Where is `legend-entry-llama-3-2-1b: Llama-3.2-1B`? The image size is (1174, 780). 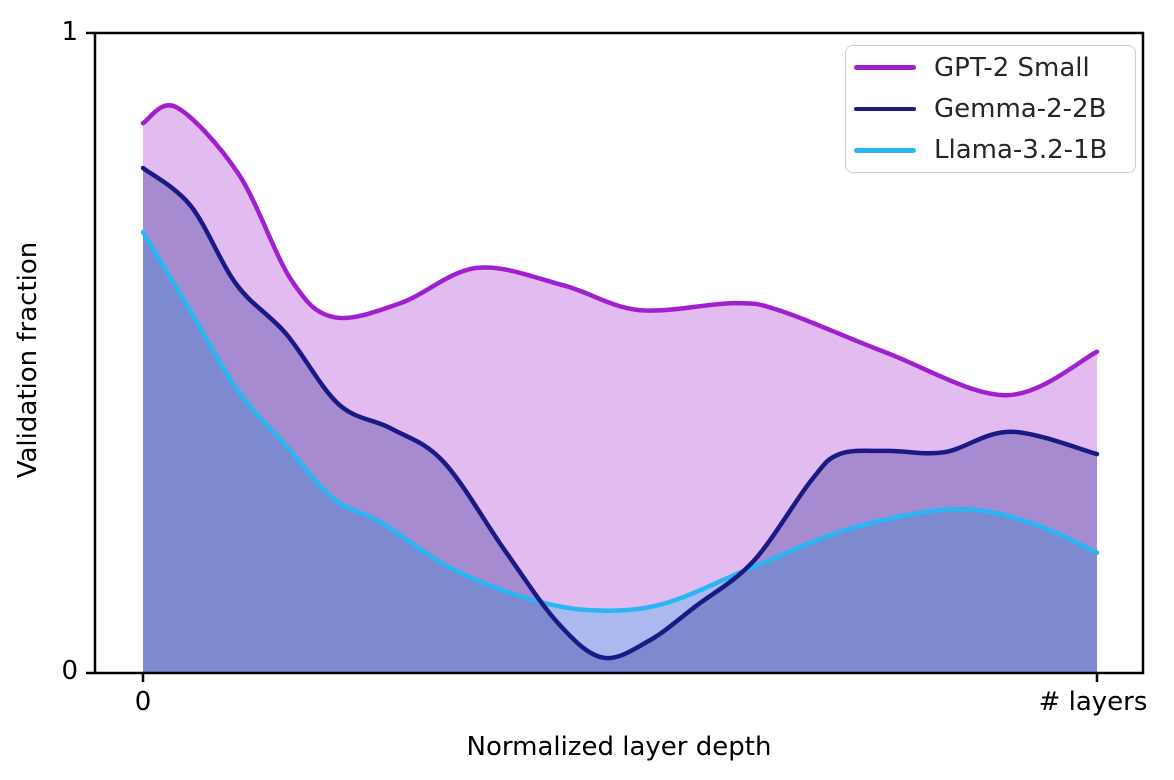 legend-entry-llama-3-2-1b: Llama-3.2-1B is located at coordinates (990, 150).